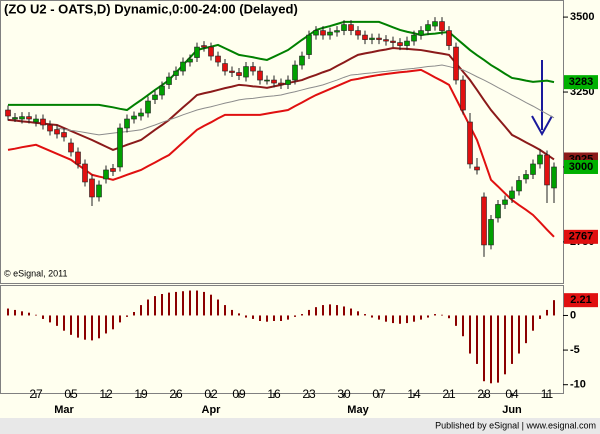  Describe the element at coordinates (581, 167) in the screenshot. I see `value-label: 3000` at that location.